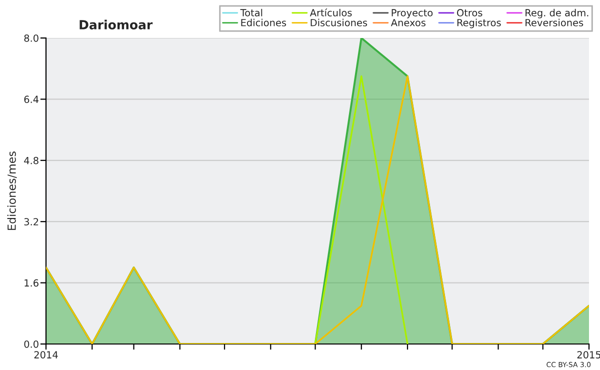  I want to click on legend-label: Discusiones, so click(339, 22).